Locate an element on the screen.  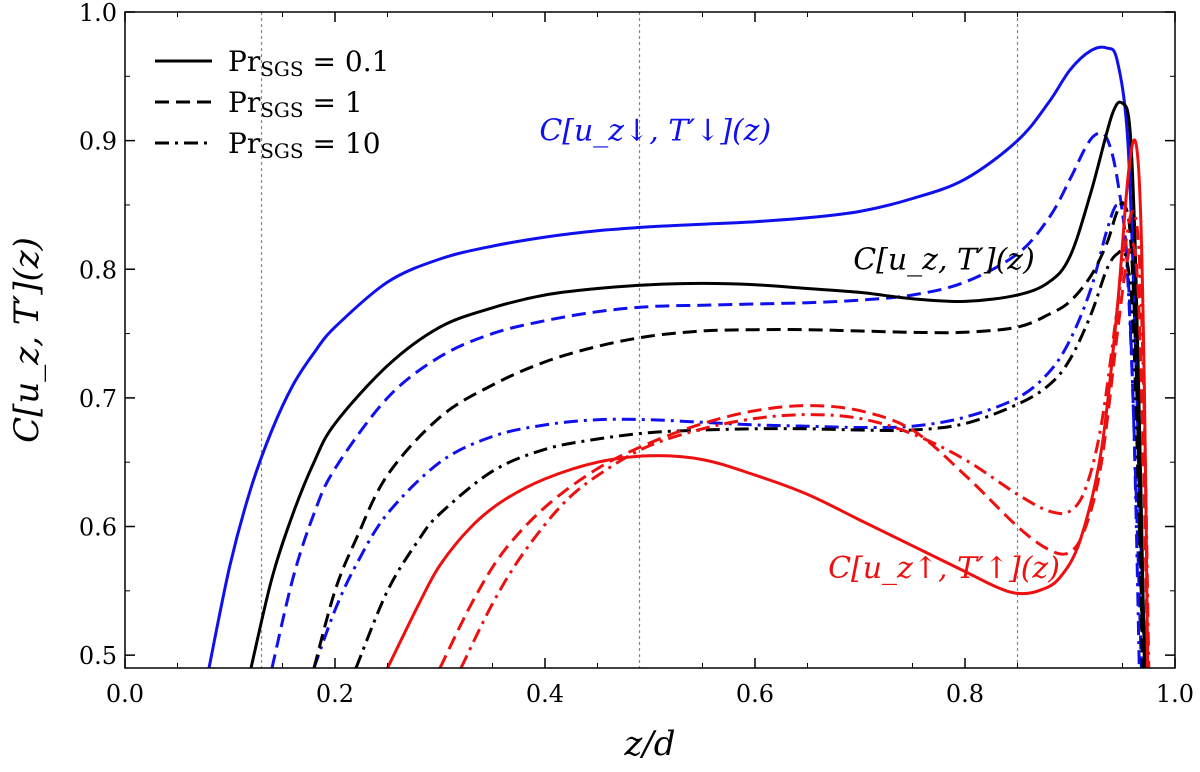
y-tick-label-2: 0.7 is located at coordinates (98, 399).